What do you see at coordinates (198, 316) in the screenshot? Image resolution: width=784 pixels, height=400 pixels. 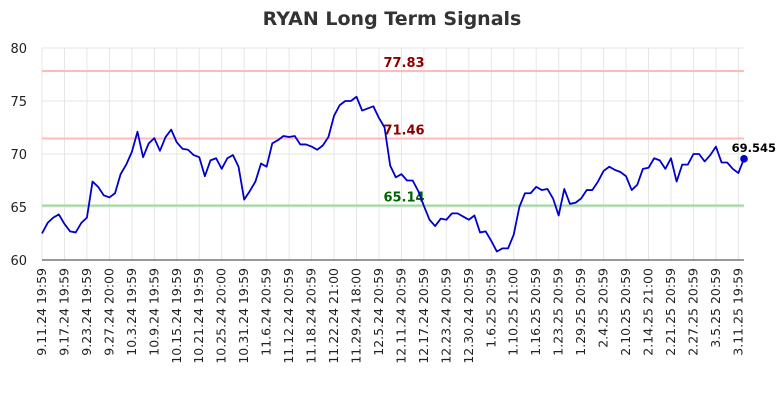 I see `x-tick-label-7: 10.21.24 19:59` at bounding box center [198, 316].